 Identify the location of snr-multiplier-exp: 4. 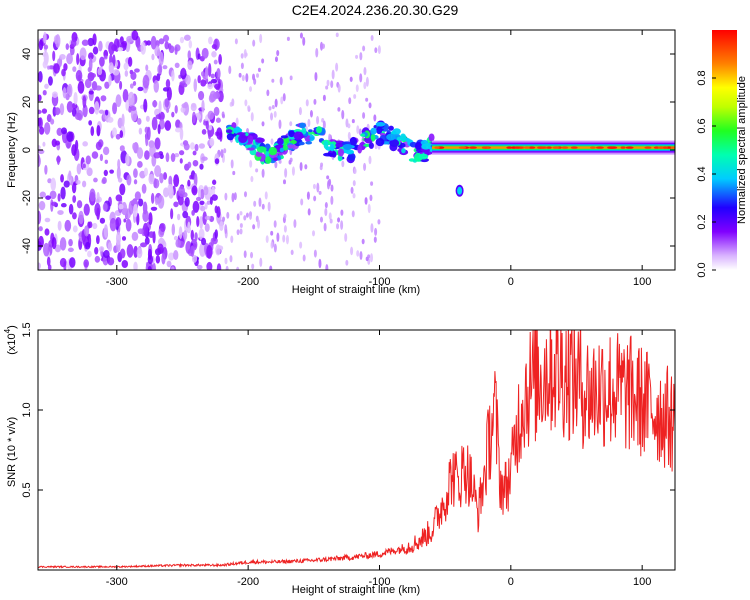
(7, 330).